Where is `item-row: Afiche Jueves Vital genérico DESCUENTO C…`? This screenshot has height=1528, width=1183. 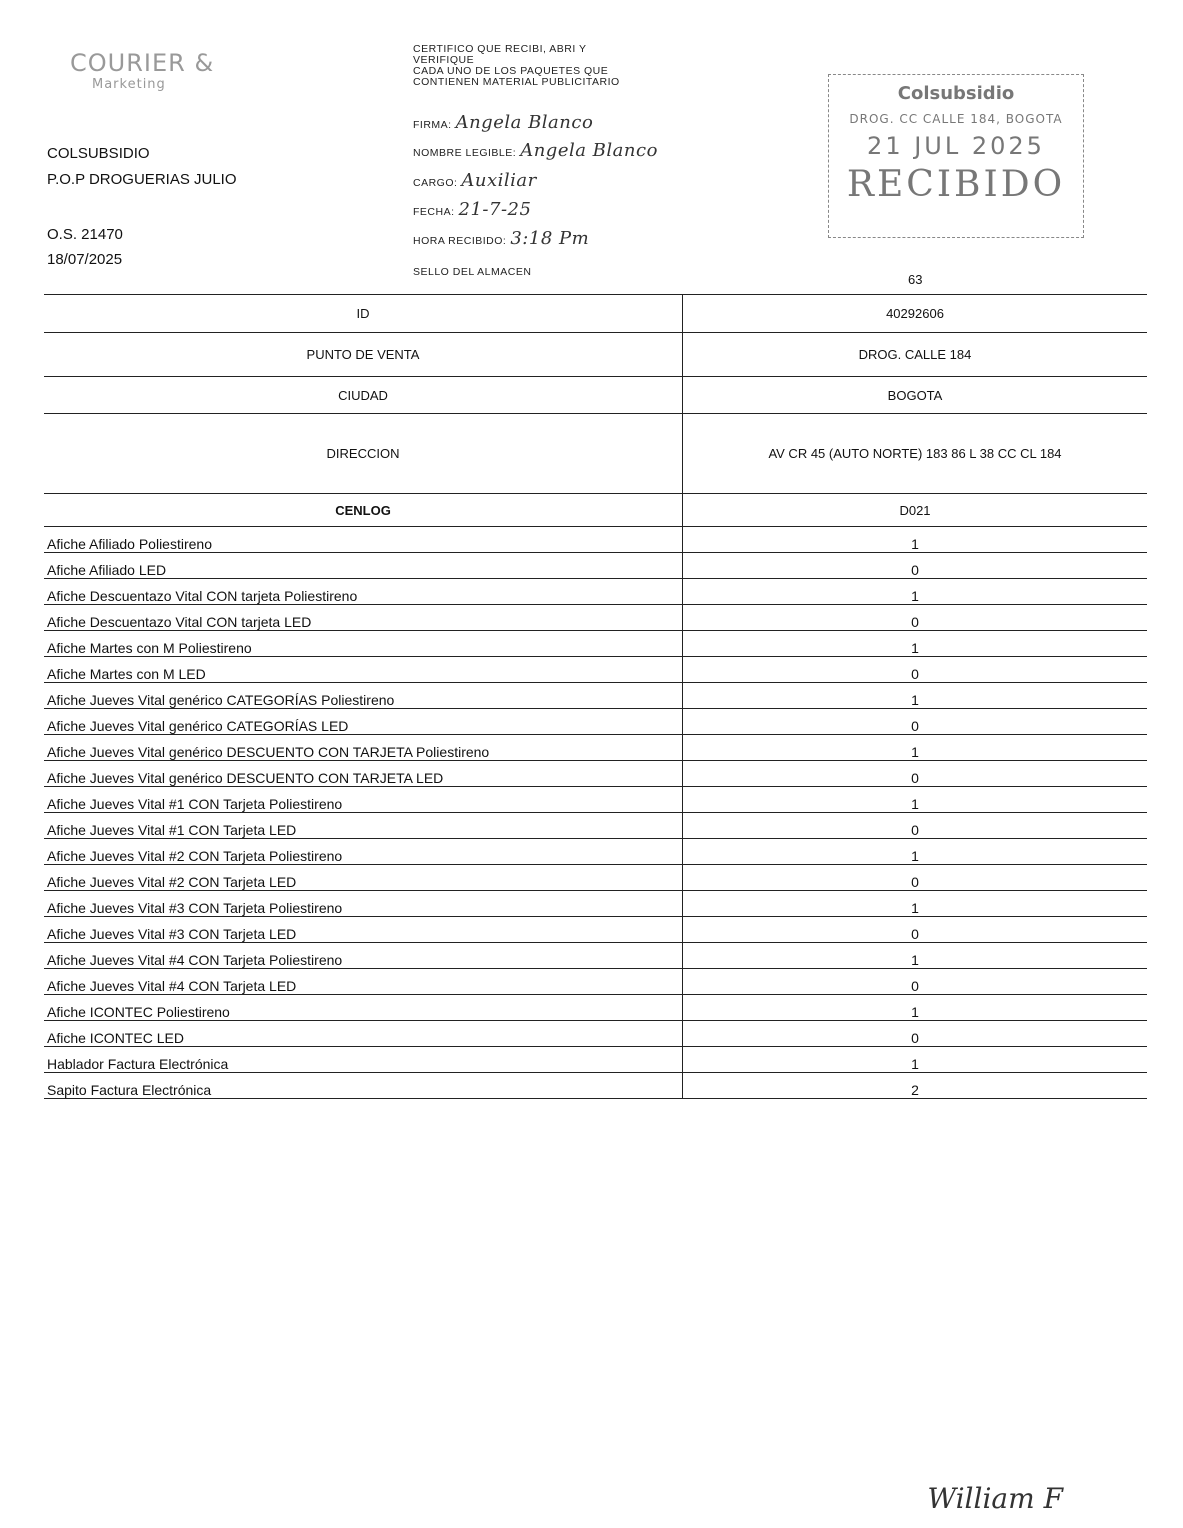 item-row: Afiche Jueves Vital genérico DESCUENTO C… is located at coordinates (595, 747).